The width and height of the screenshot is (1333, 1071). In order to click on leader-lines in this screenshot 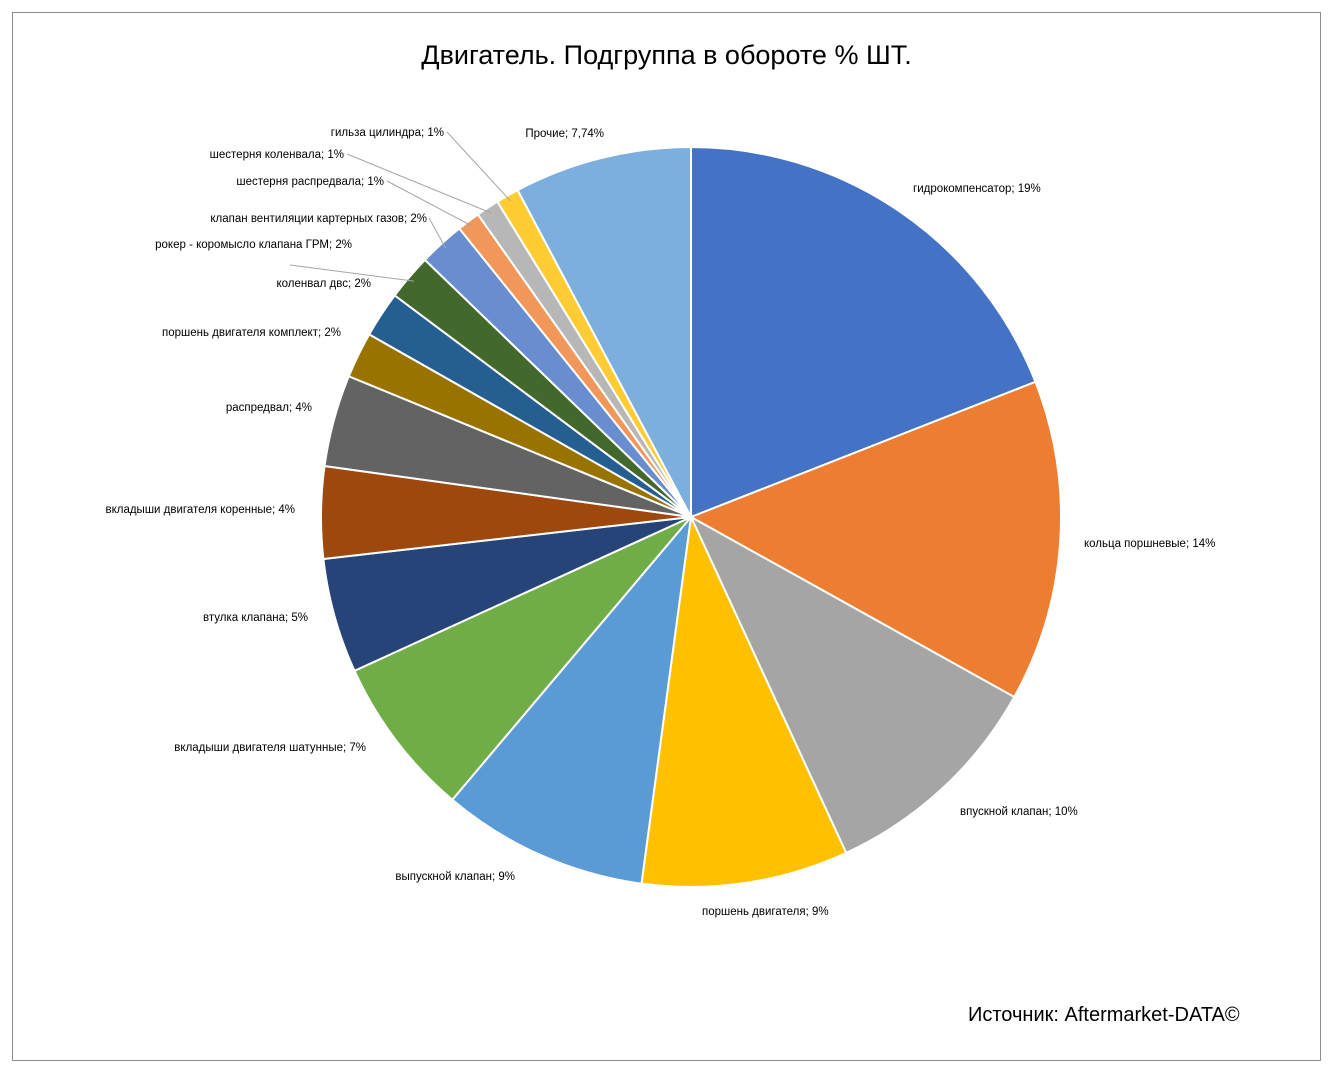, I will do `click(400, 206)`.